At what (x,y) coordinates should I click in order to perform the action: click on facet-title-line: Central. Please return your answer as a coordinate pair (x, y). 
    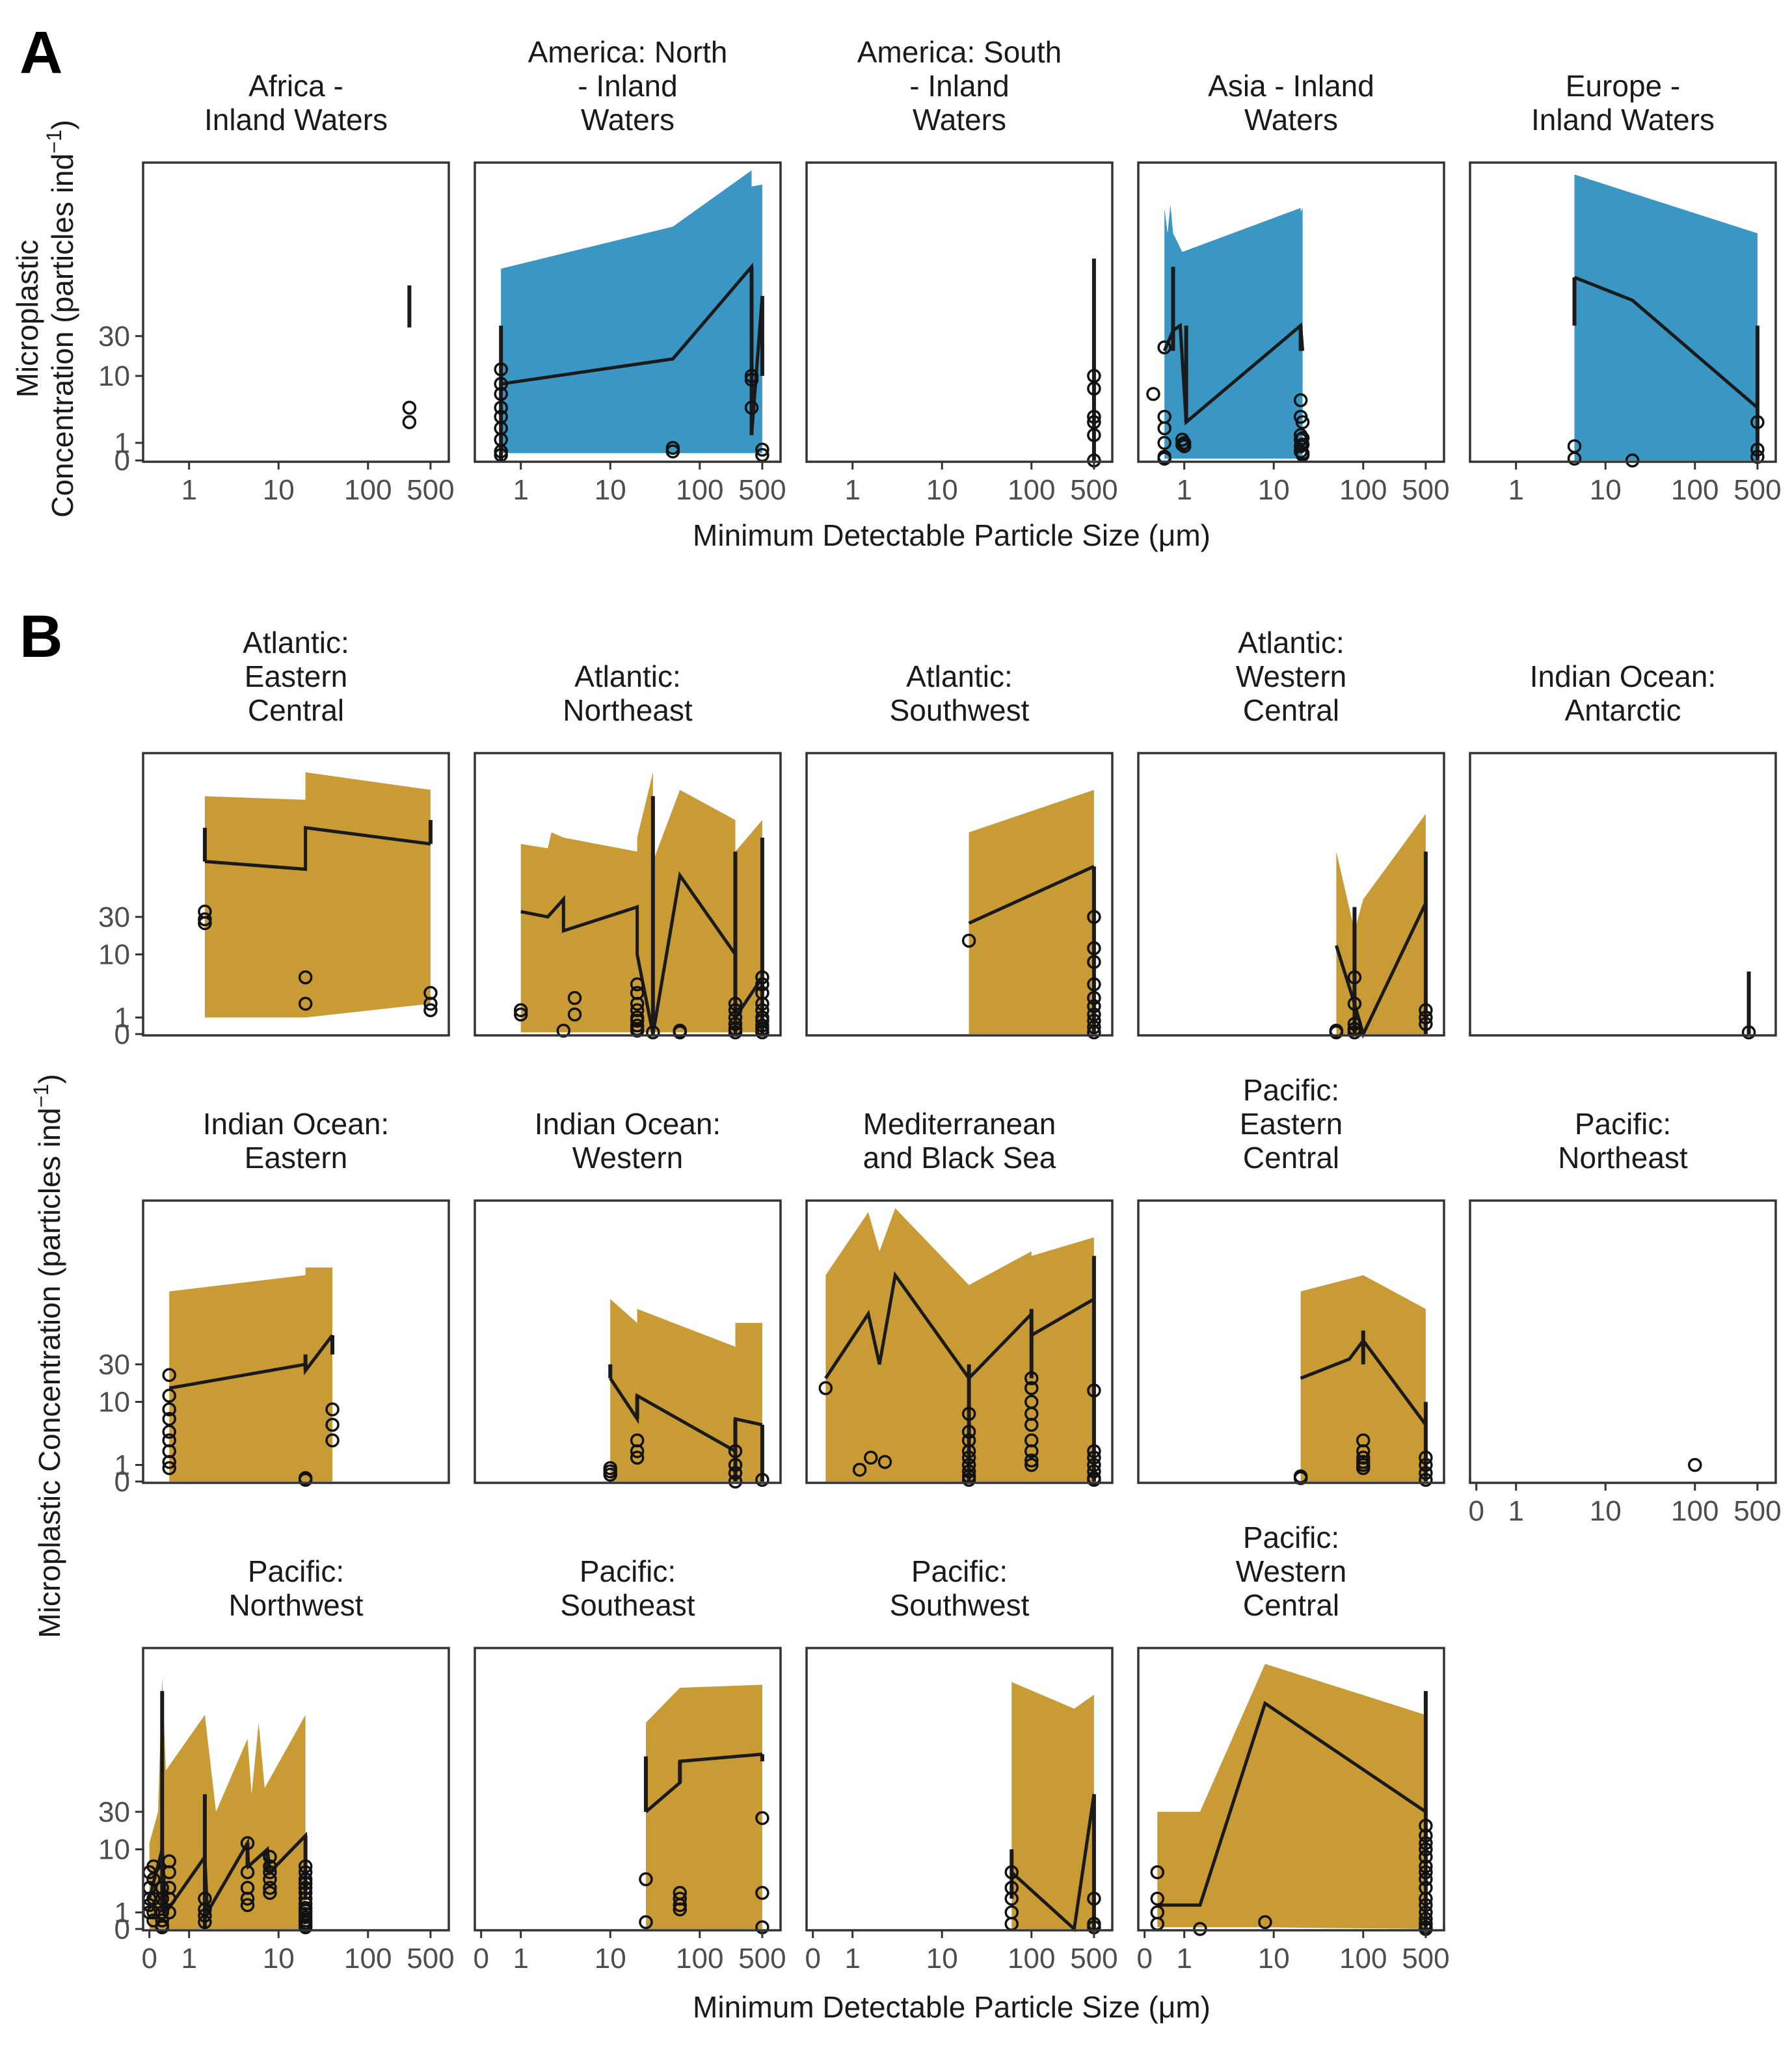
    Looking at the image, I should click on (296, 710).